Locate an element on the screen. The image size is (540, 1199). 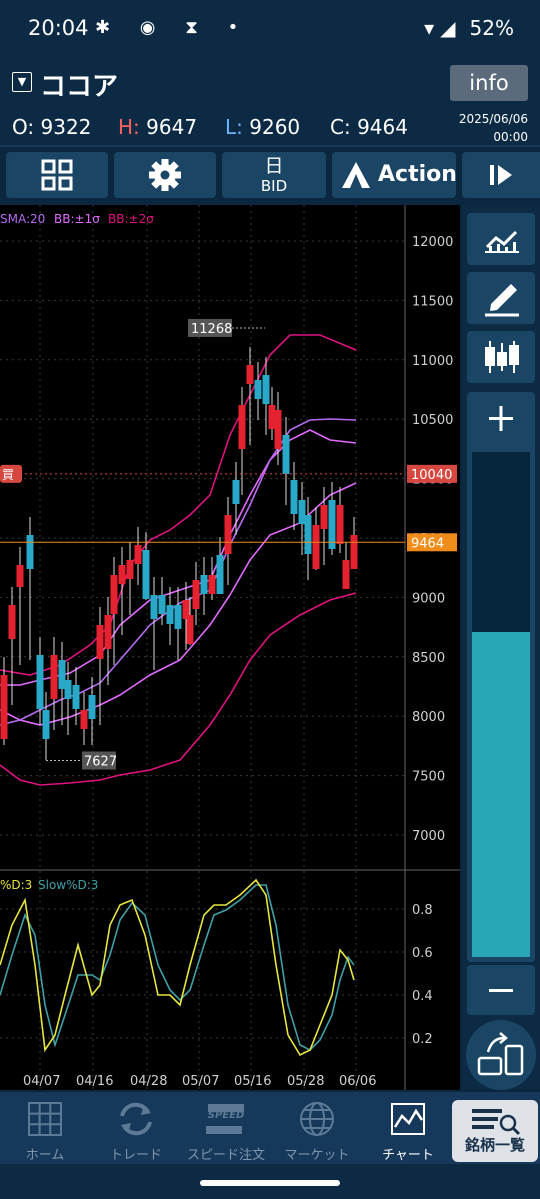
list-search-icon is located at coordinates (496, 1122).